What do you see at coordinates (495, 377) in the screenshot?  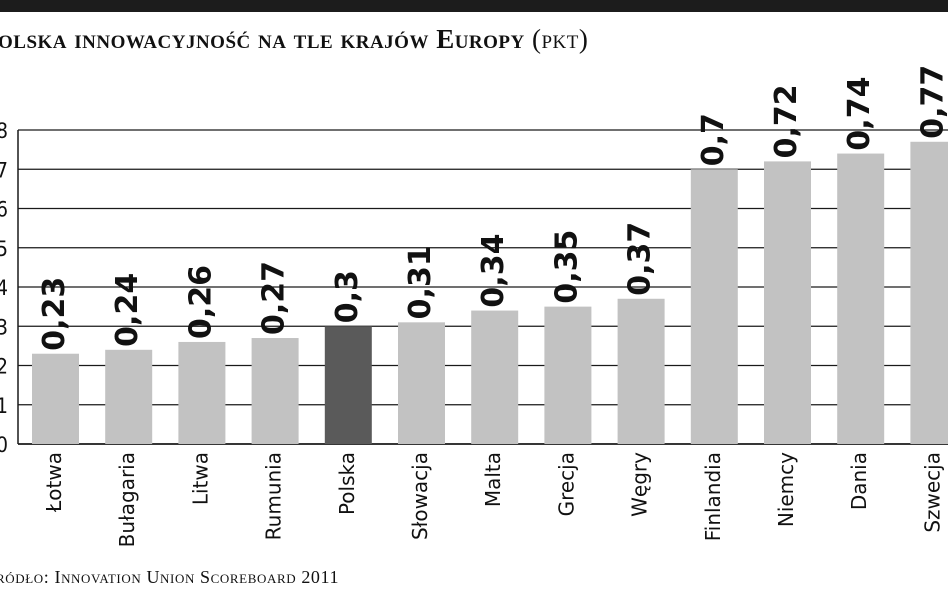 I see `bar-malta` at bounding box center [495, 377].